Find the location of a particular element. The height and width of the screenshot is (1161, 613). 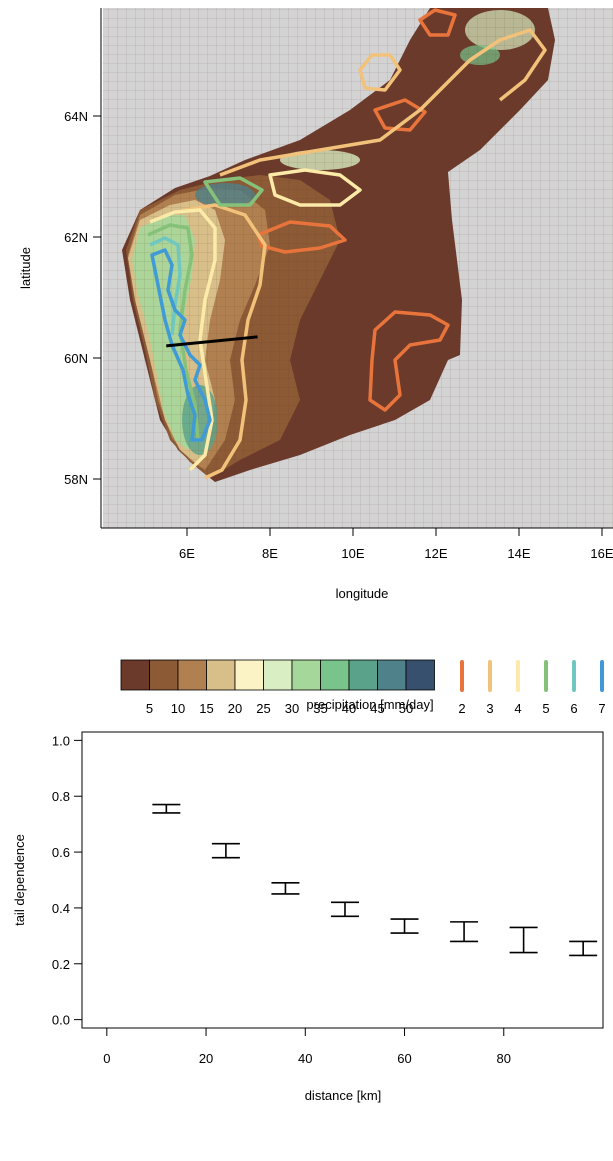

precipitation-colorbar: 5 10 15 20 25 30 35 40 45 50 is located at coordinates (277, 687).